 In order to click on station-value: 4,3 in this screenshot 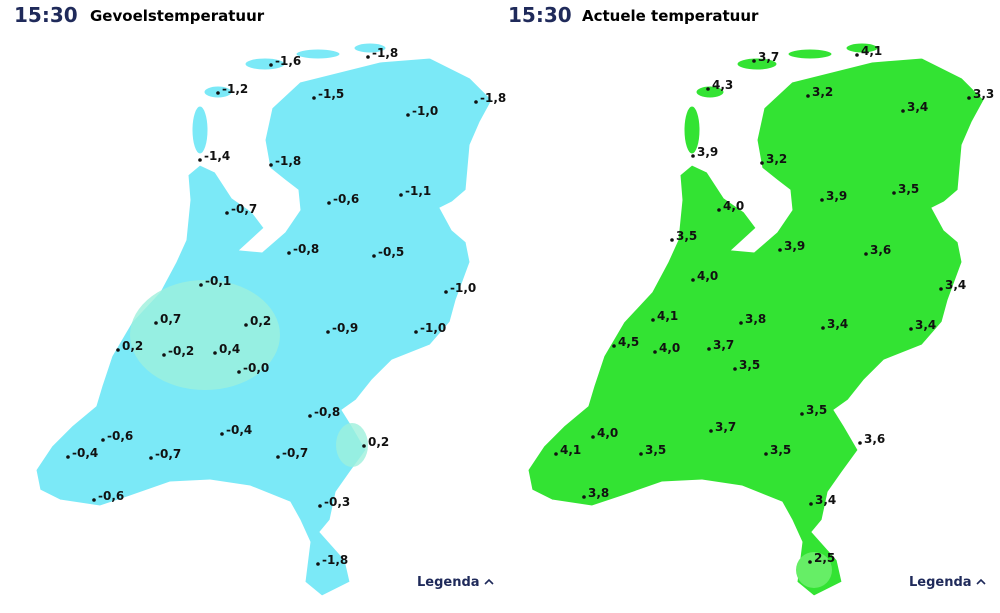, I will do `click(722, 85)`.